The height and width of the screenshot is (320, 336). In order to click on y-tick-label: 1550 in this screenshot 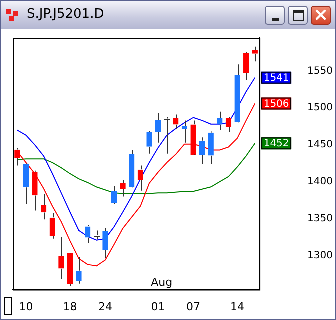, I will do `click(320, 71)`.